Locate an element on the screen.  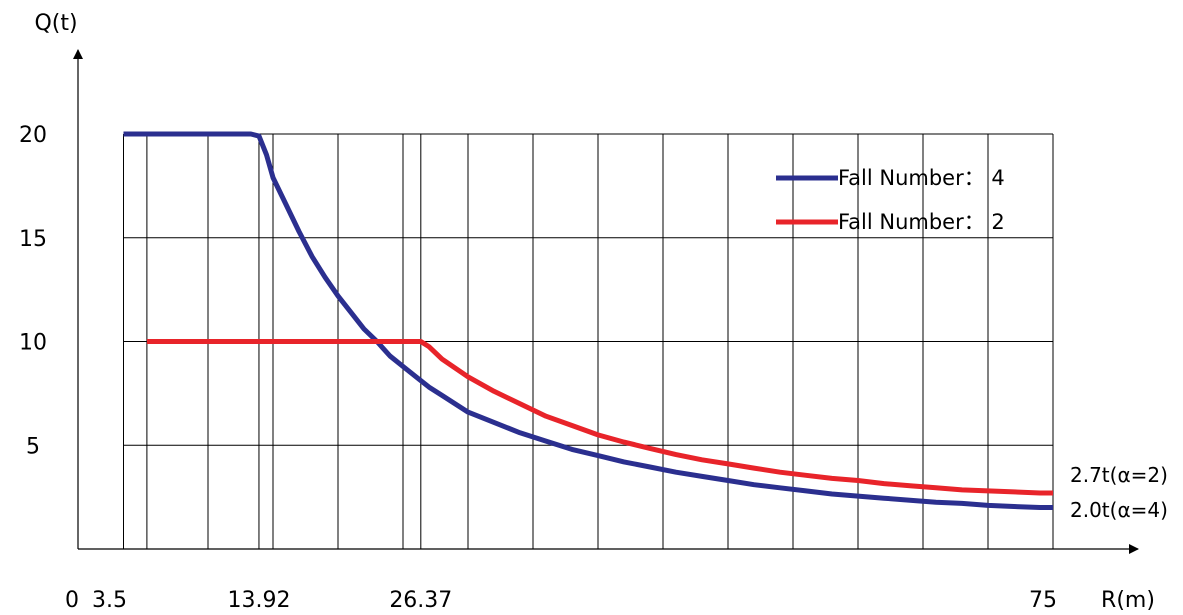
x-tick-label: 3.5 is located at coordinates (109, 600).